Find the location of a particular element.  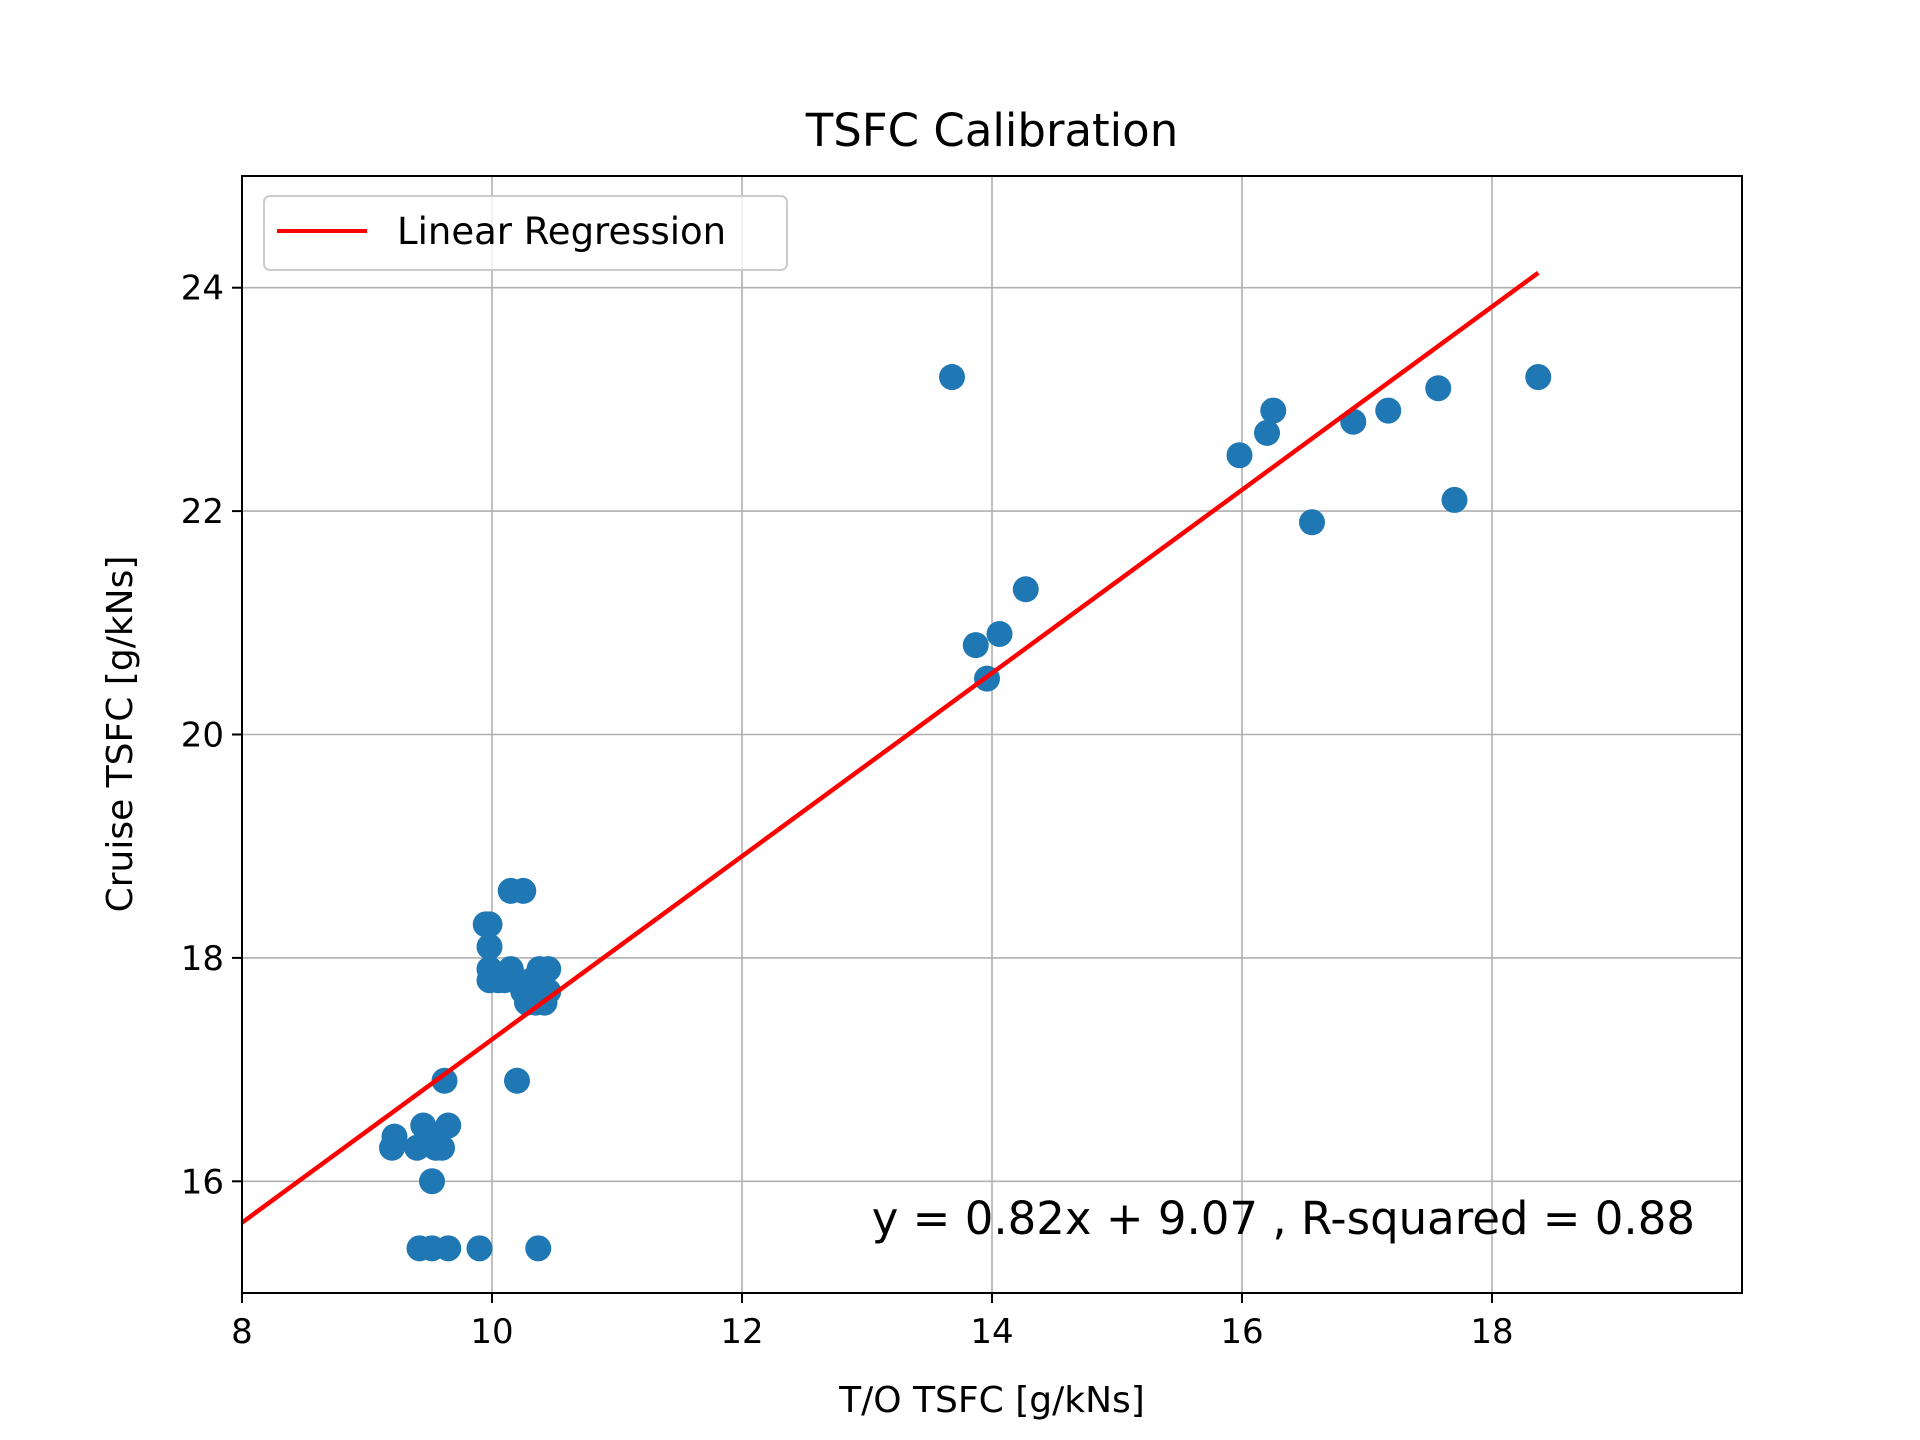

x-tick-label: 8 is located at coordinates (242, 1332).